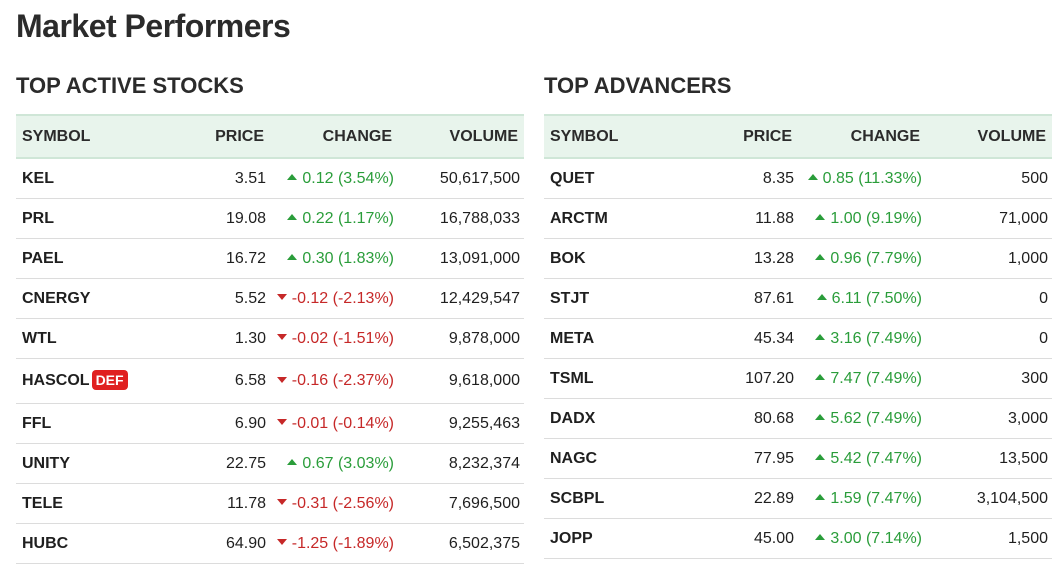 The height and width of the screenshot is (587, 1062). I want to click on symbol-link: HASCOL, so click(56, 381).